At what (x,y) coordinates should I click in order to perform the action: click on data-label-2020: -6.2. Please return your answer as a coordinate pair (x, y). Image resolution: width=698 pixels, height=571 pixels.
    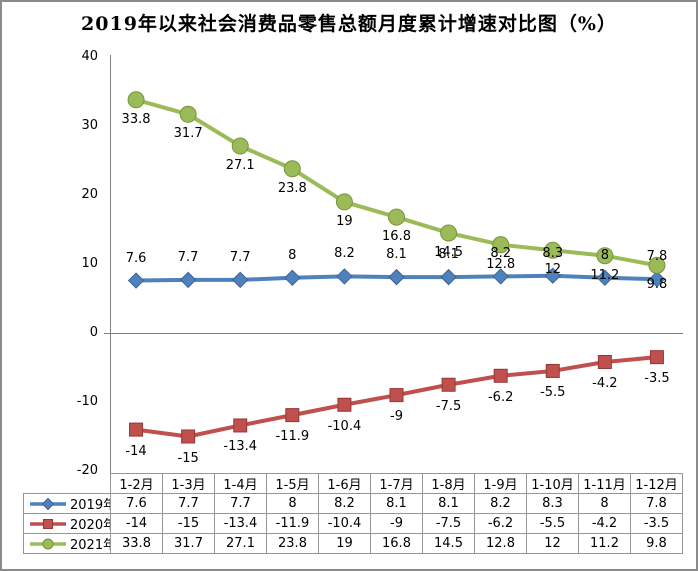
    Looking at the image, I should click on (500, 397).